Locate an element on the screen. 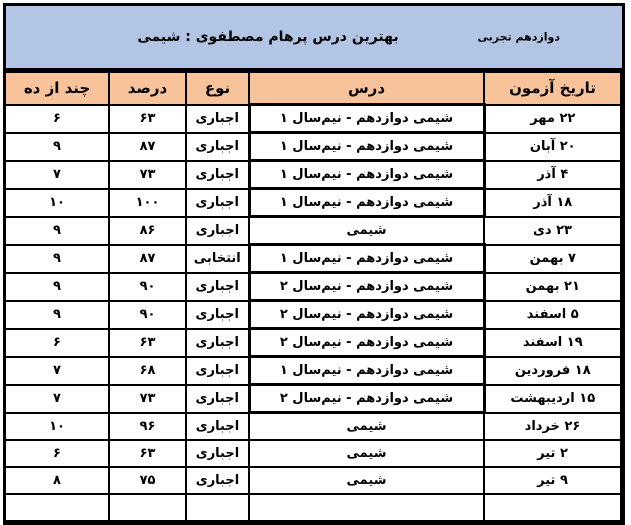 This screenshot has width=631, height=525. table-row: ۲۰ آبان شیمی دوازدهم - نیم‌سال ۱ اجباری ۸۷ ۹ is located at coordinates (313, 146).